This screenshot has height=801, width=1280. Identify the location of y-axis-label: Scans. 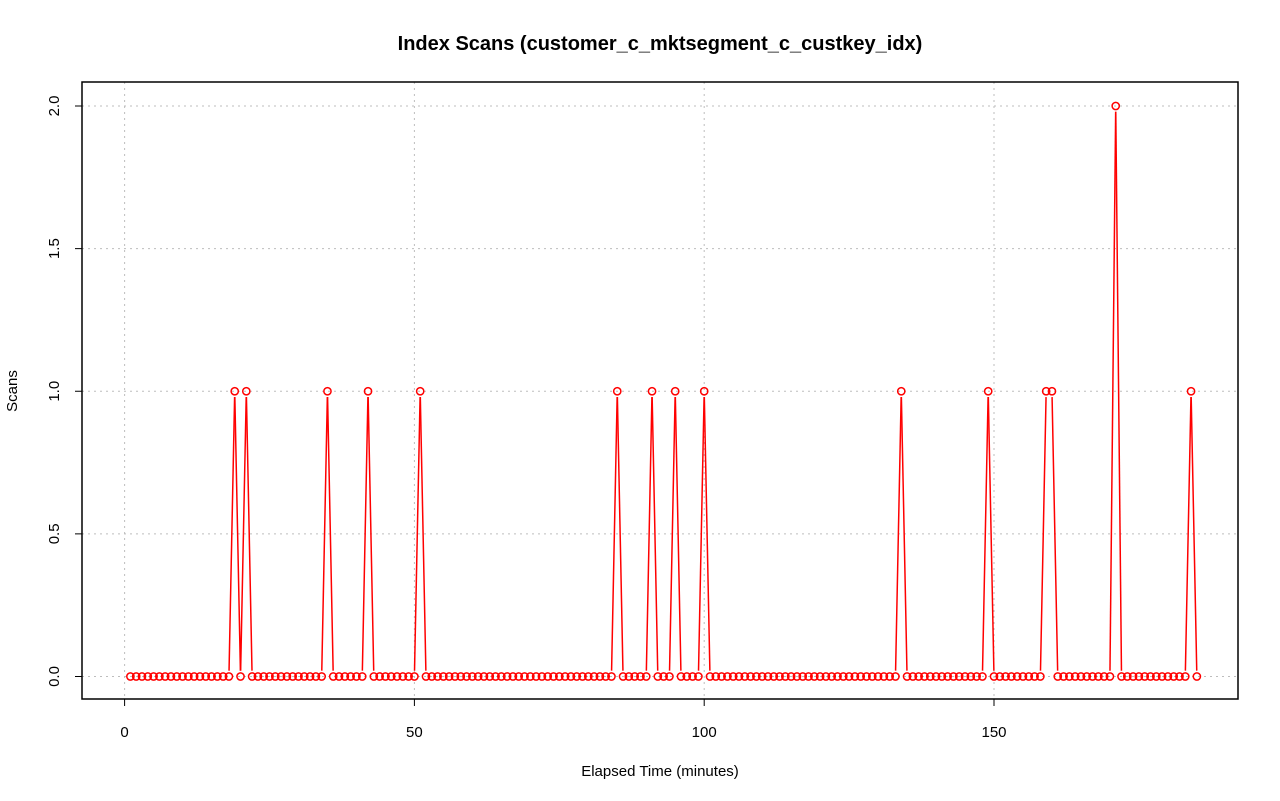
(12, 391).